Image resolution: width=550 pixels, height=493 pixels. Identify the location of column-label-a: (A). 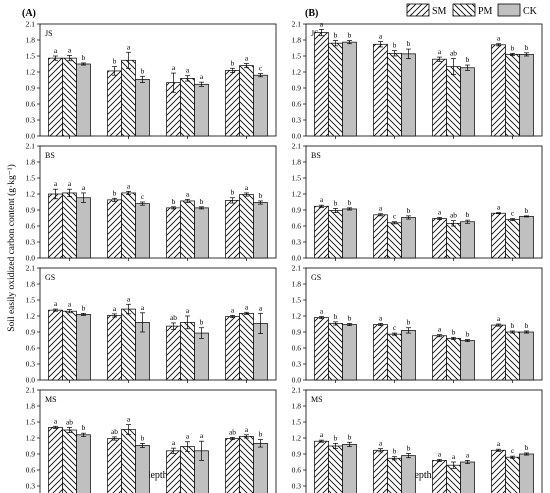
(29, 13).